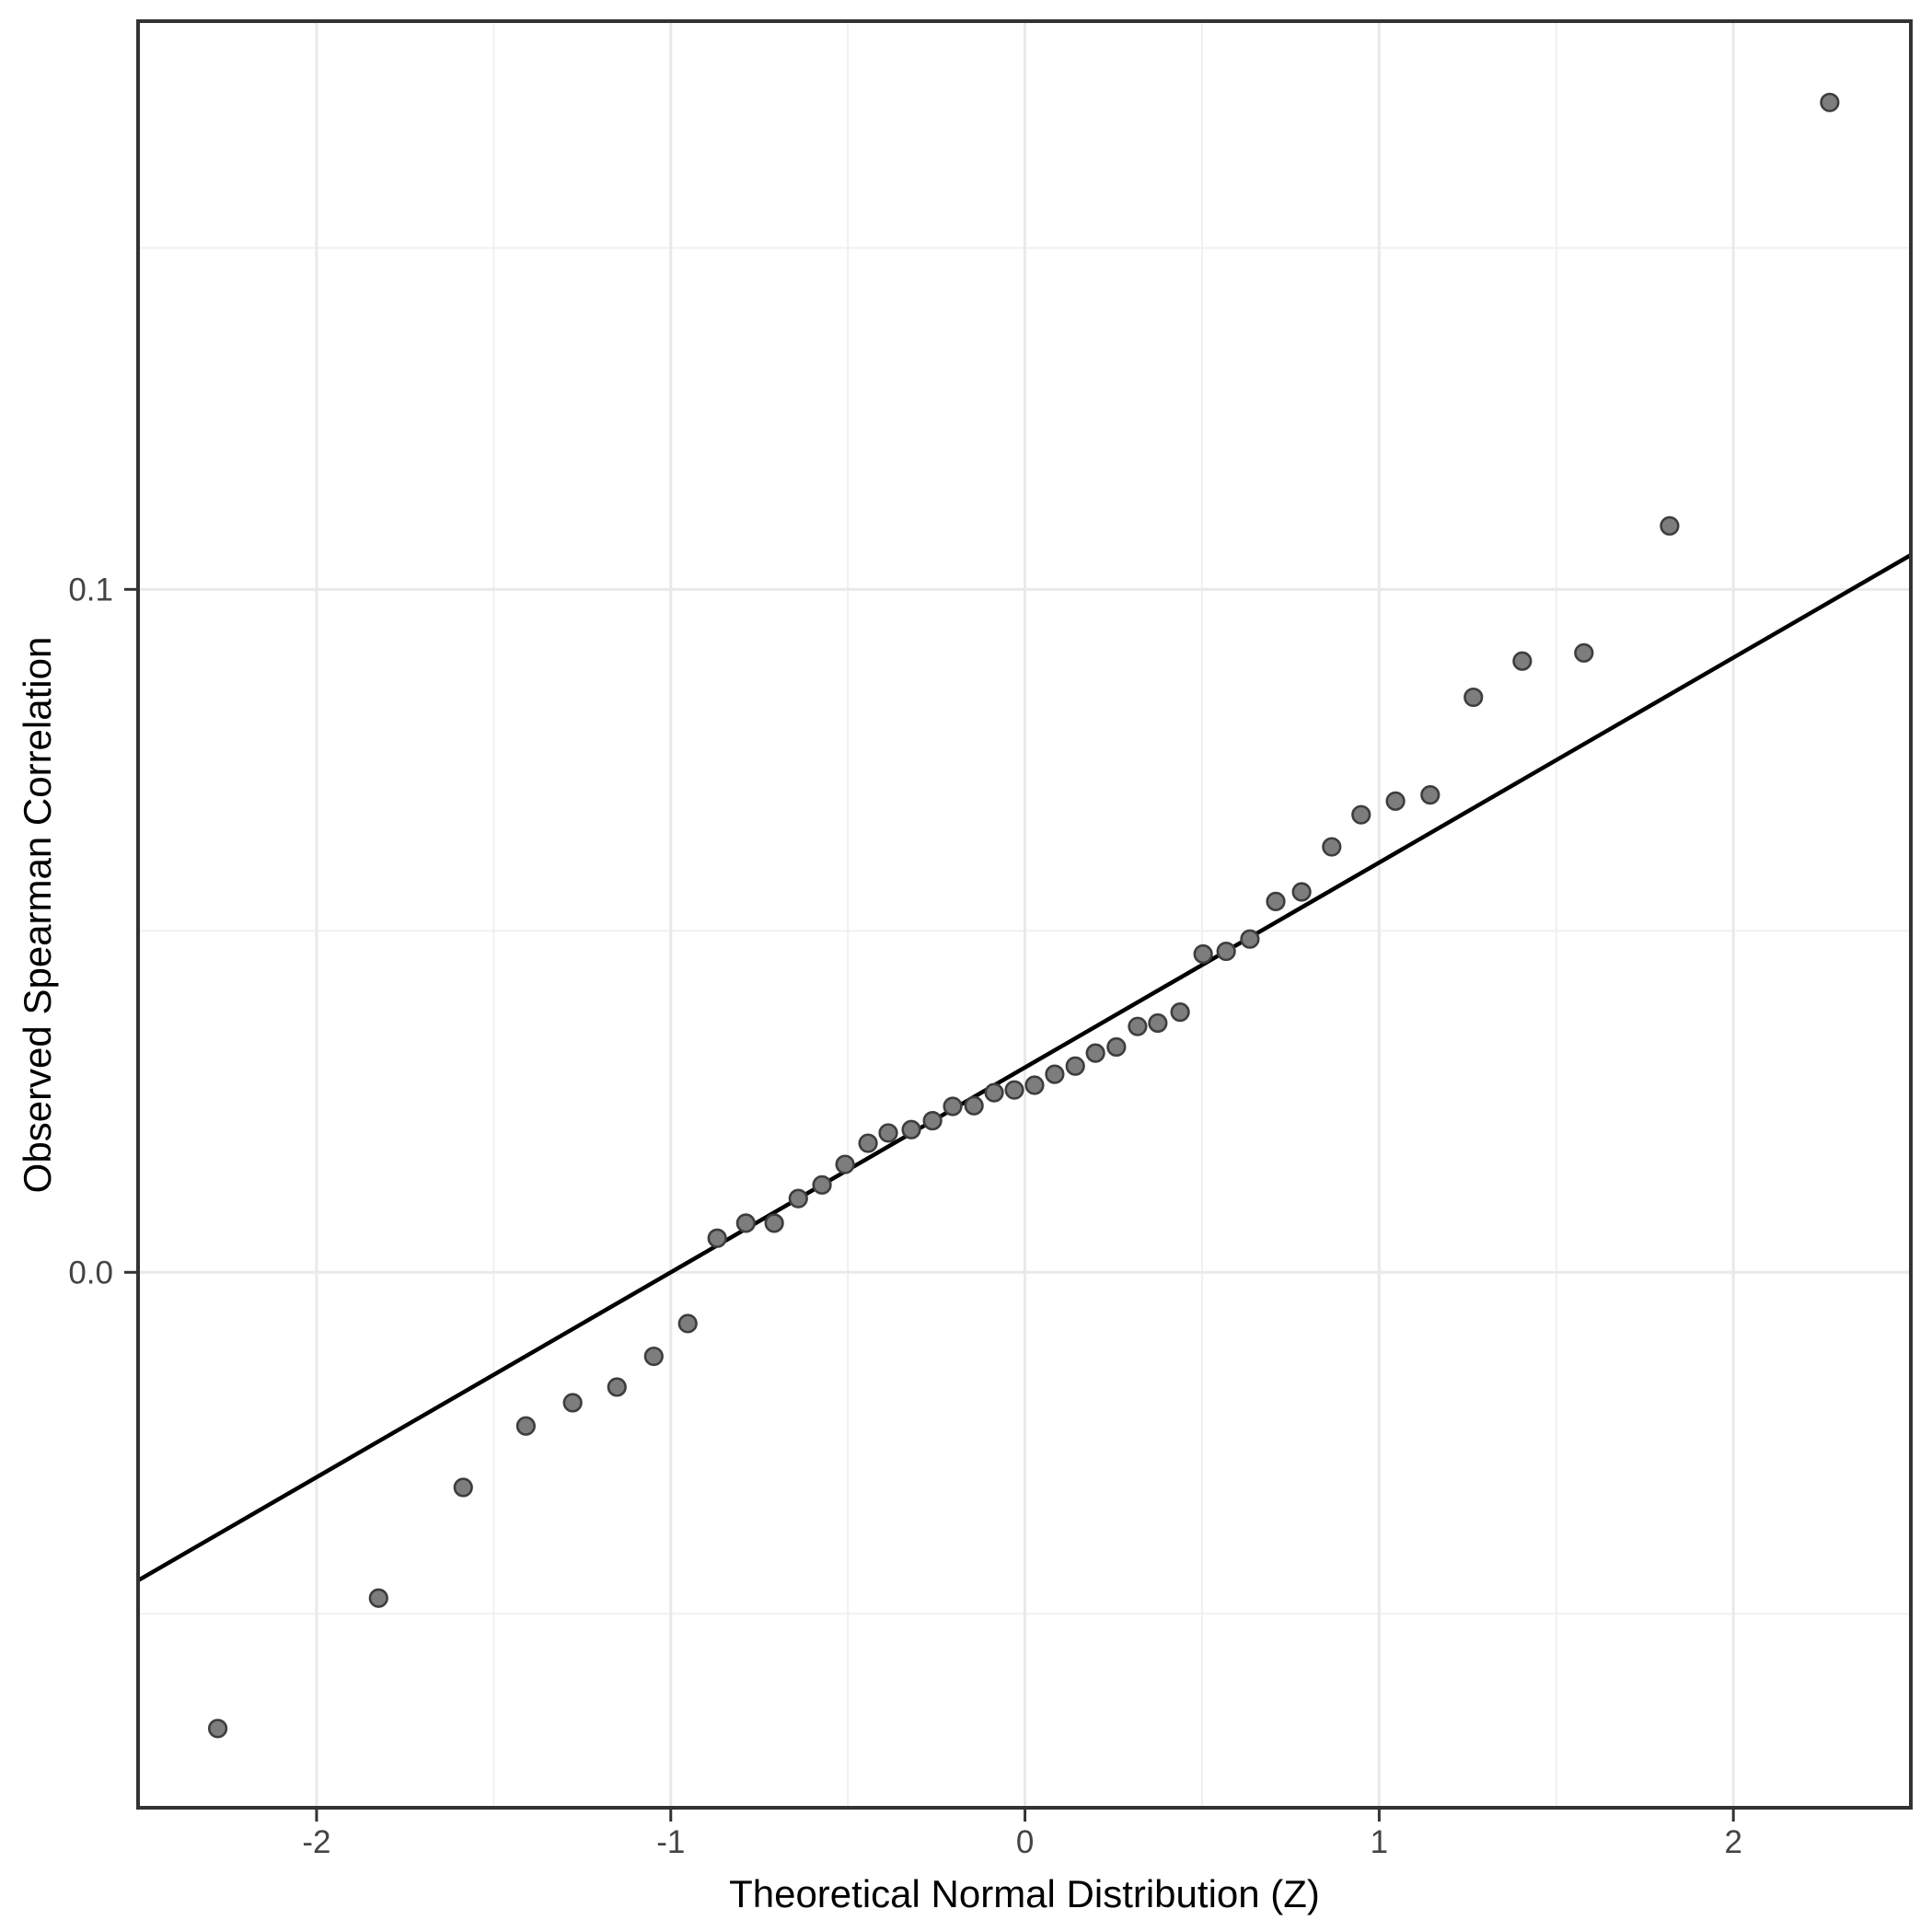 This screenshot has height=1932, width=1932. I want to click on x-tick-label: 0, so click(1025, 1842).